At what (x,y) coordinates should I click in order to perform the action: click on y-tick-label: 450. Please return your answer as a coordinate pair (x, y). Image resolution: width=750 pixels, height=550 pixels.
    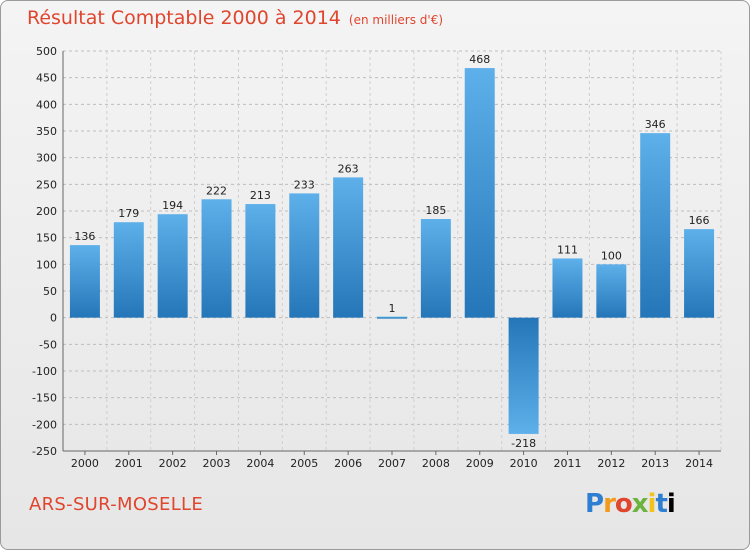
    Looking at the image, I should click on (46, 78).